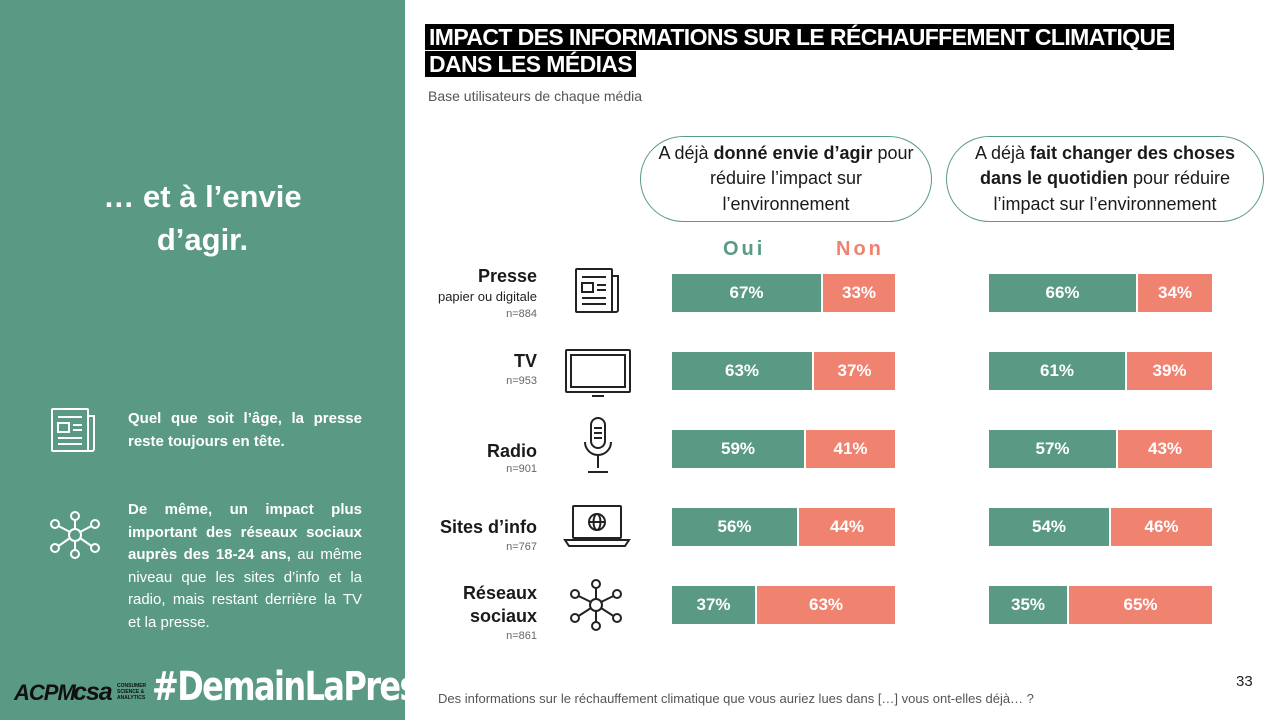  I want to click on media-n-radio: n=901, so click(521, 469).